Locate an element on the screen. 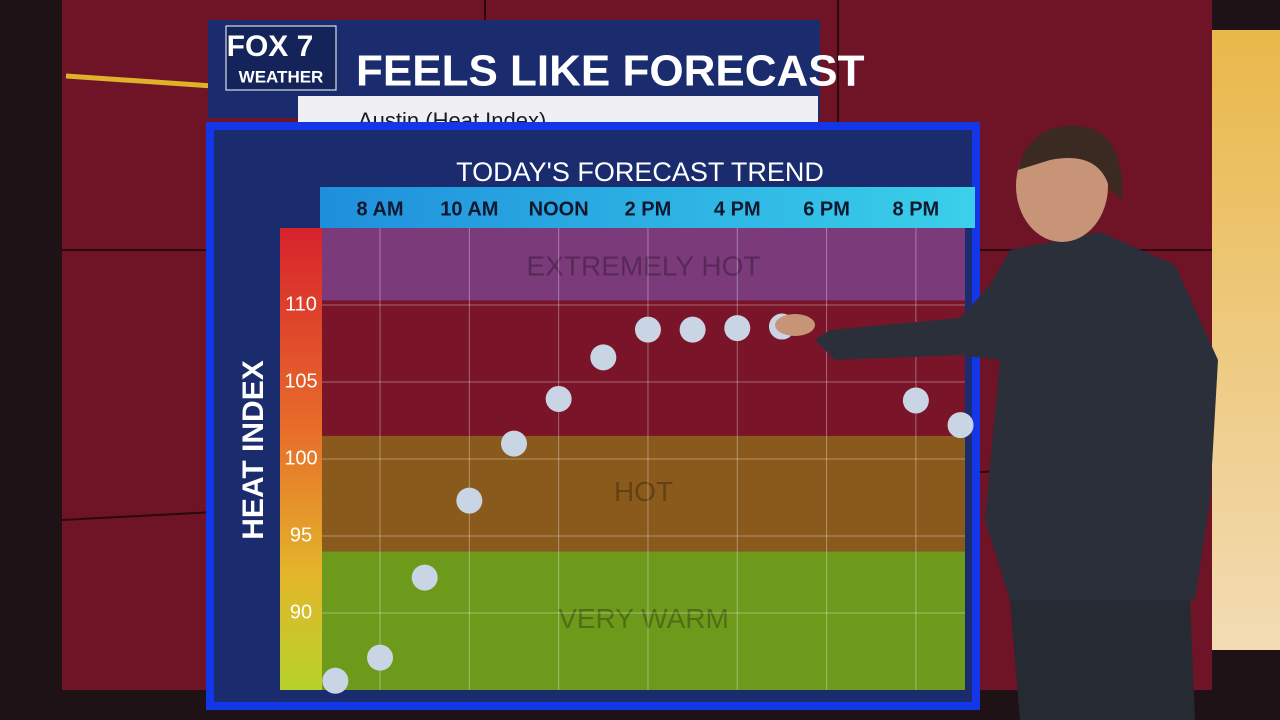 Image resolution: width=1280 pixels, height=720 pixels. x-tick-label: 8 AM is located at coordinates (380, 209).